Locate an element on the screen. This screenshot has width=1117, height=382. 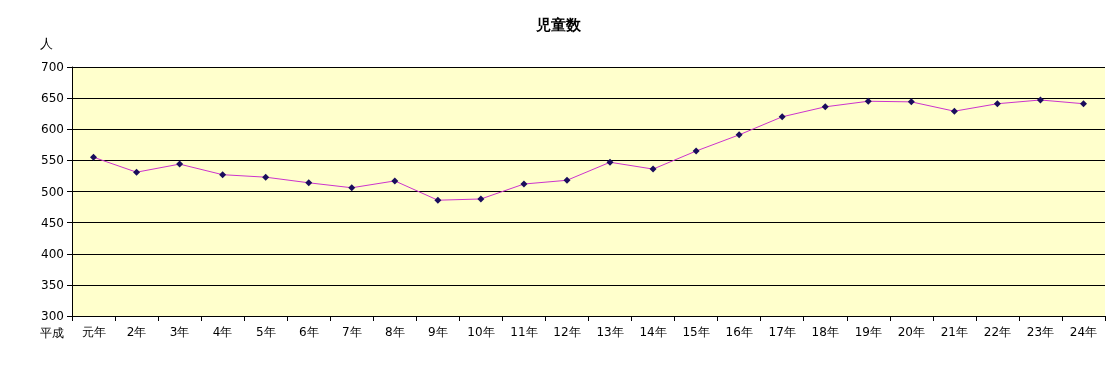
x-tick-label: 12年 is located at coordinates (567, 332).